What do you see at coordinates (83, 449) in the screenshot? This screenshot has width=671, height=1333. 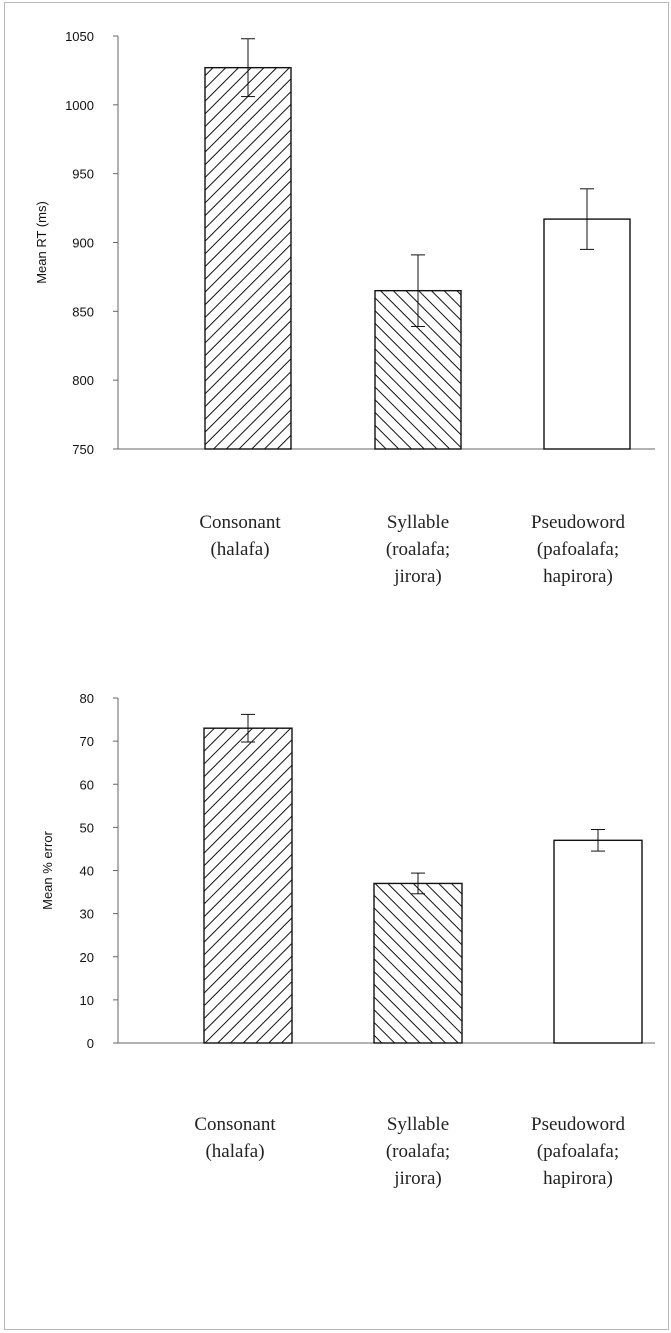 I see `y-tick-label: 750` at bounding box center [83, 449].